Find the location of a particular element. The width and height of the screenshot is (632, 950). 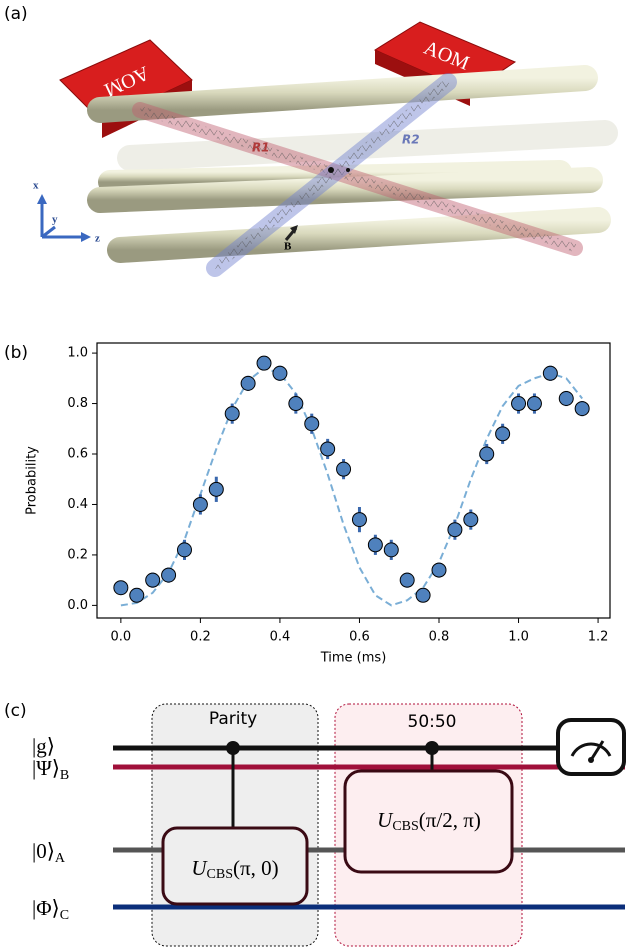

meter-arc is located at coordinates (591, 749).